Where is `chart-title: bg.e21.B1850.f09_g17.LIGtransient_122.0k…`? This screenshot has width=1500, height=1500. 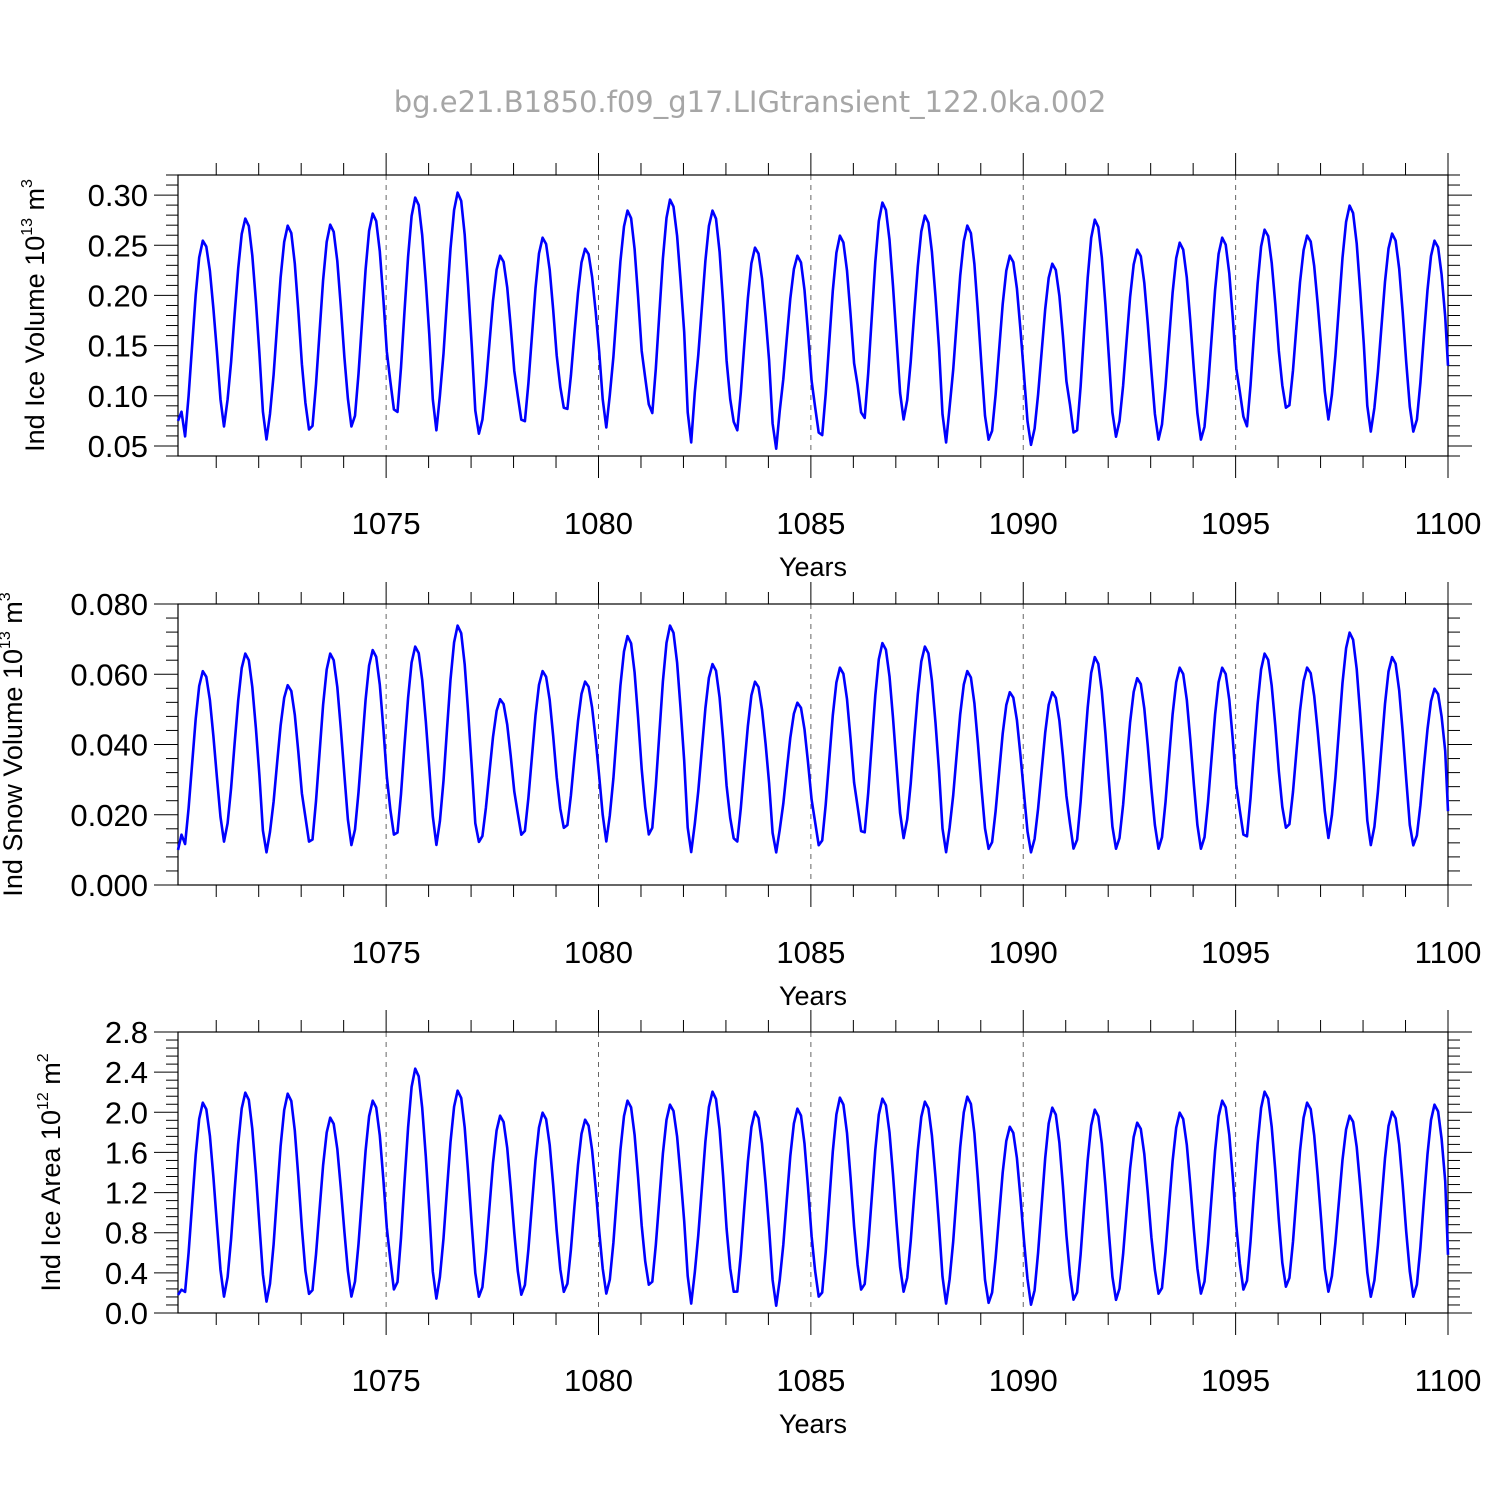
chart-title: bg.e21.B1850.f09_g17.LIGtransient_122.0k… is located at coordinates (750, 102).